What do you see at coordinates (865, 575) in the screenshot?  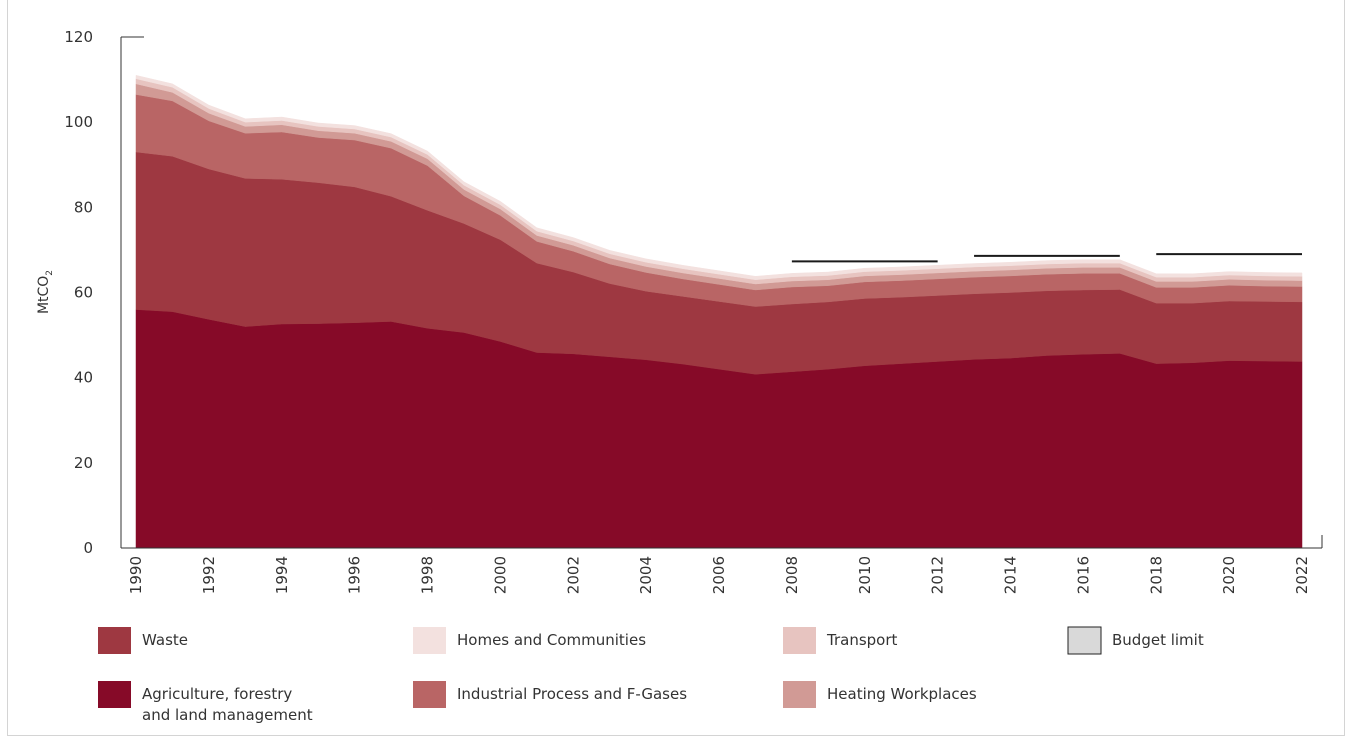 I see `x-tick-label: 2010` at bounding box center [865, 575].